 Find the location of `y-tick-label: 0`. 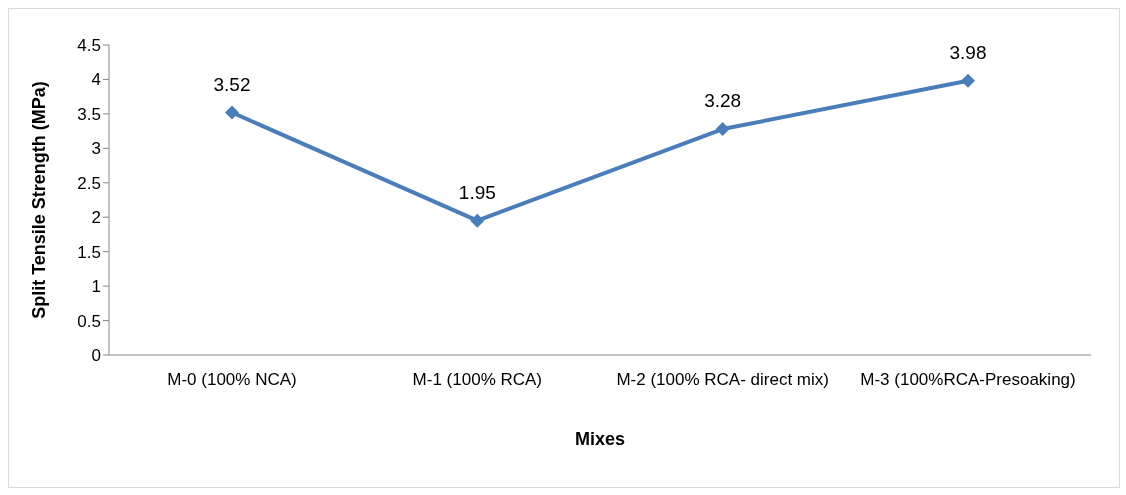

y-tick-label: 0 is located at coordinates (96, 356).